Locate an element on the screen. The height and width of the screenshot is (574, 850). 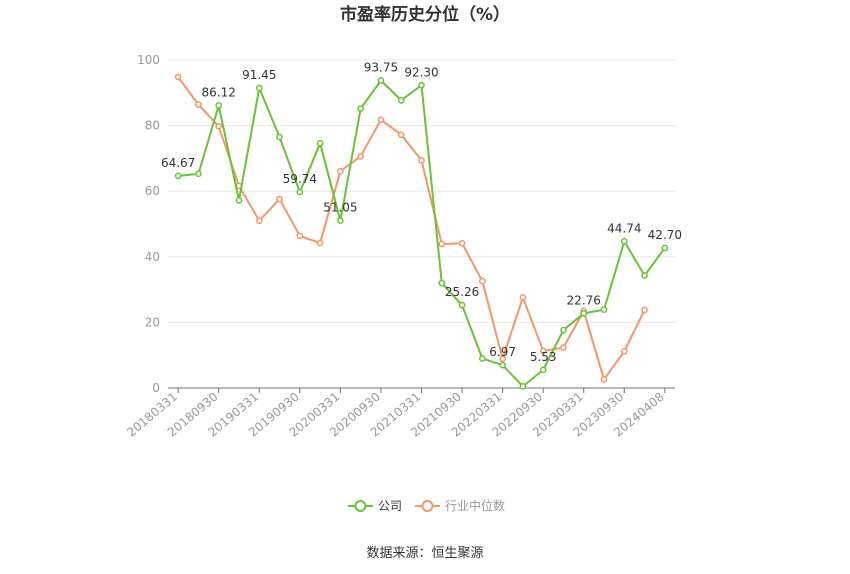
data-label: 59.74 is located at coordinates (300, 179).